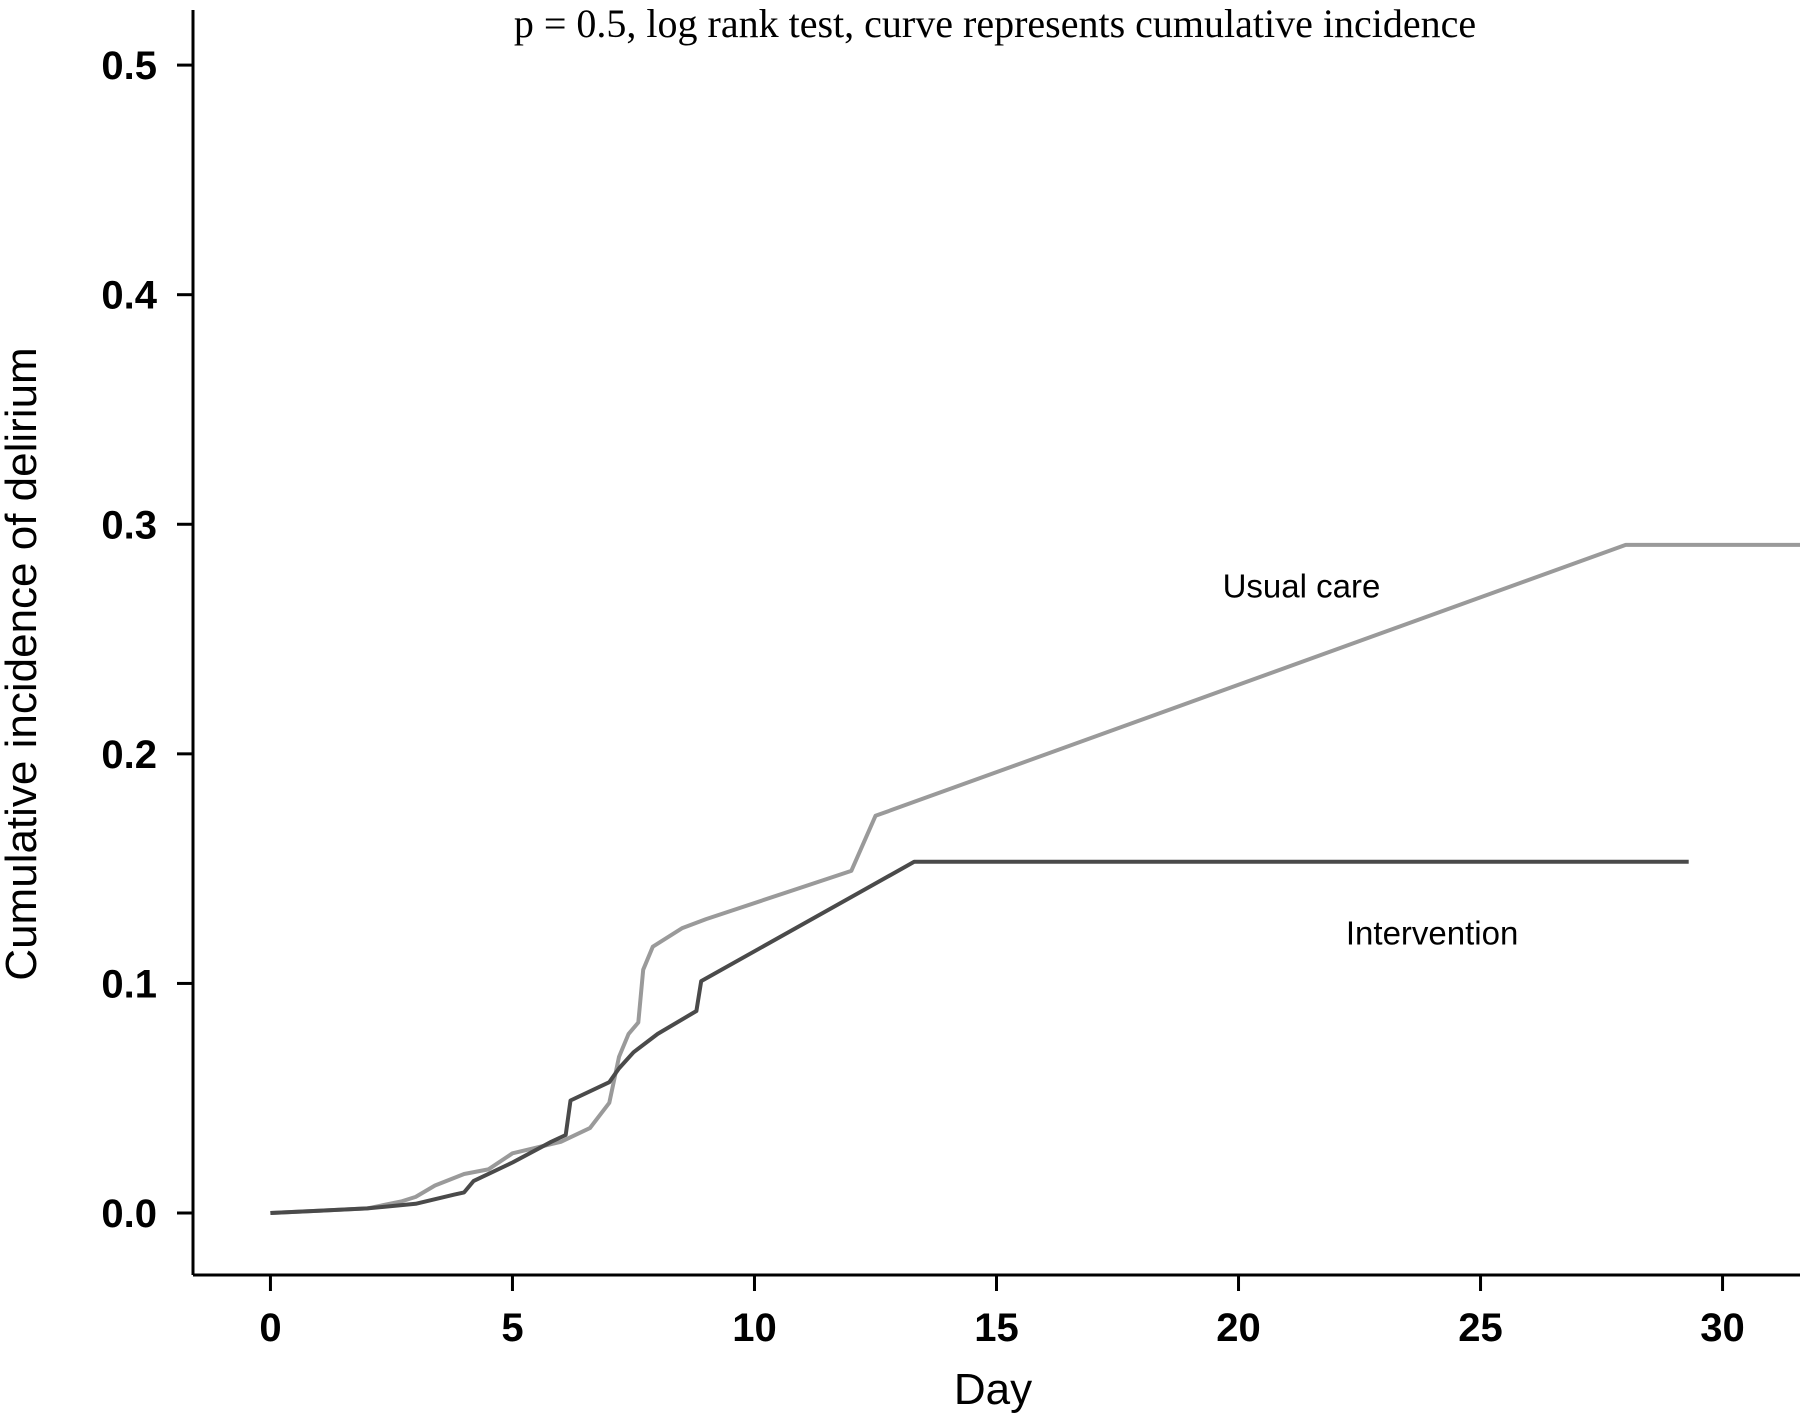 Image resolution: width=1800 pixels, height=1427 pixels. Describe the element at coordinates (1480, 1328) in the screenshot. I see `x-tick-label: 25` at that location.